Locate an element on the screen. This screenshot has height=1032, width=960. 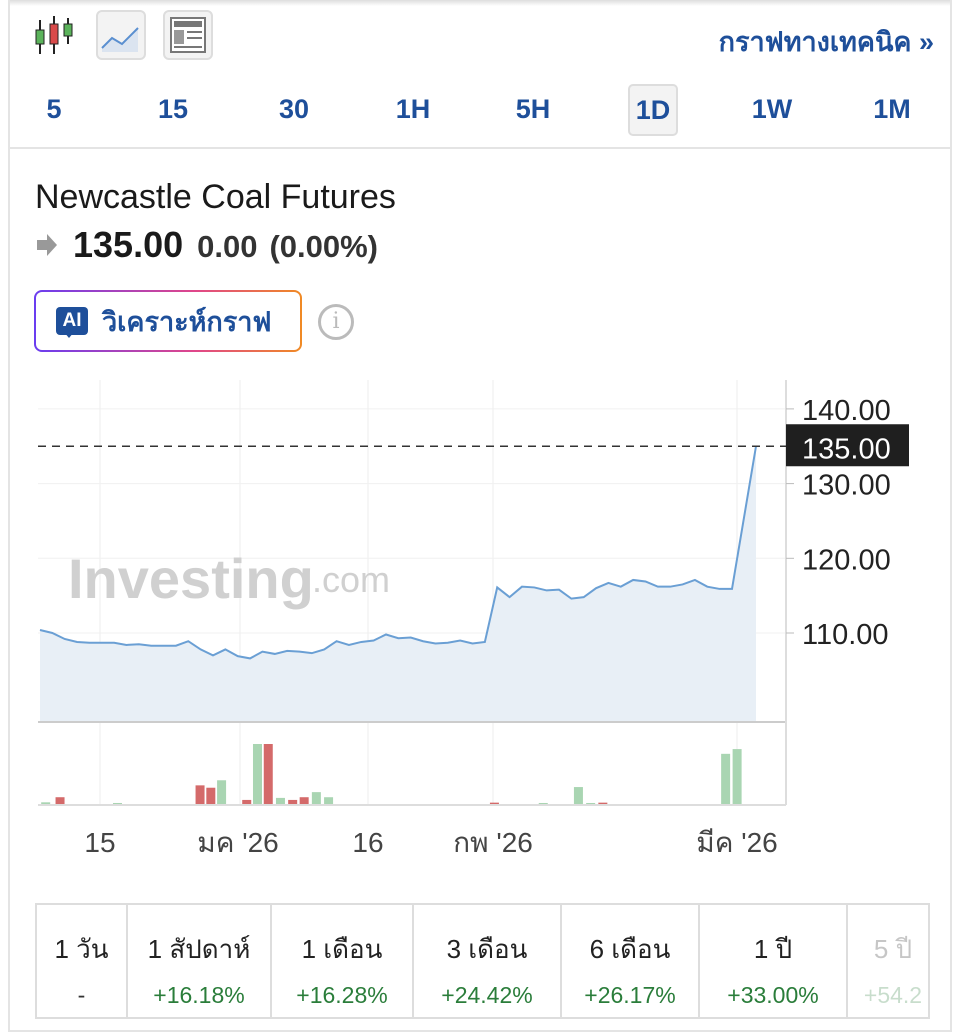
instrument-name: Newcastle Coal Futures is located at coordinates (215, 197).